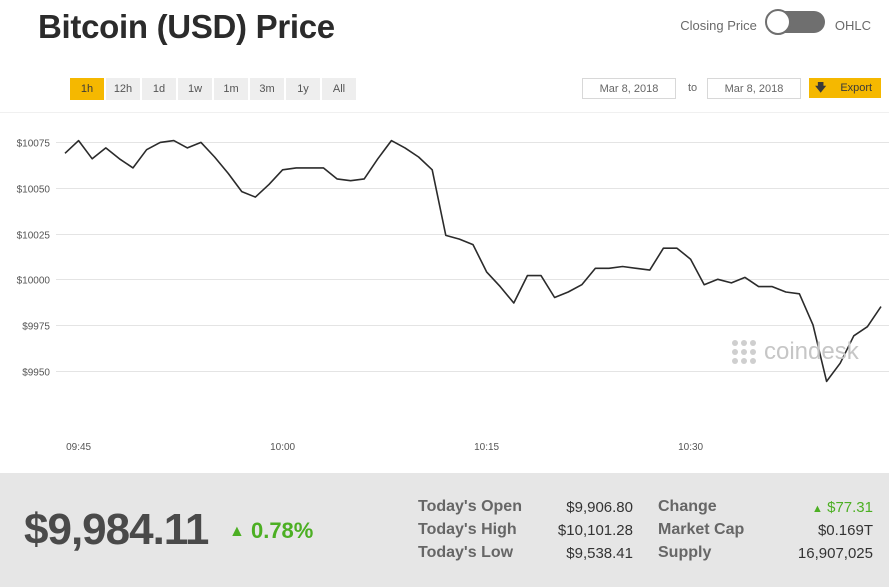 This screenshot has width=889, height=587. What do you see at coordinates (856, 88) in the screenshot?
I see `export-label: Export` at bounding box center [856, 88].